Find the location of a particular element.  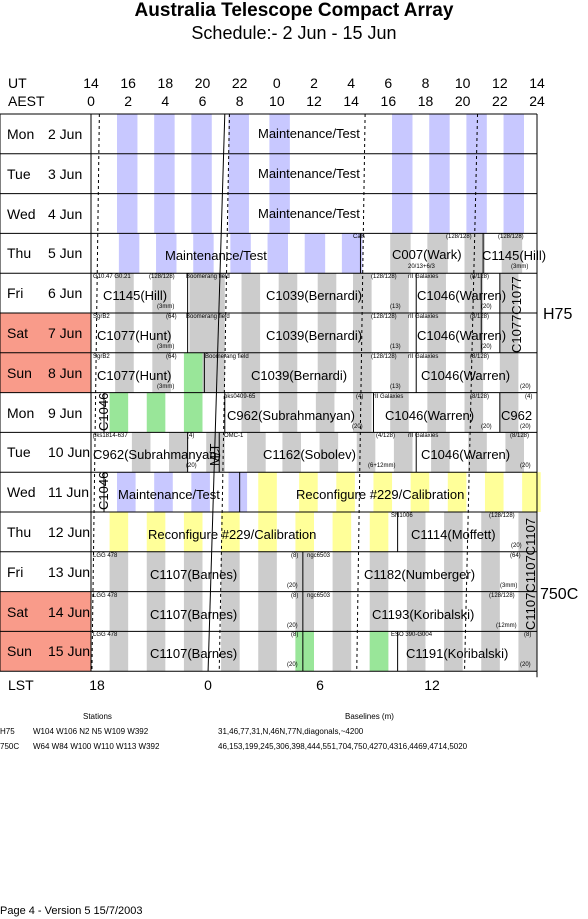

block-c1107-vertical: C1107C1107C1107 is located at coordinates (530, 573).